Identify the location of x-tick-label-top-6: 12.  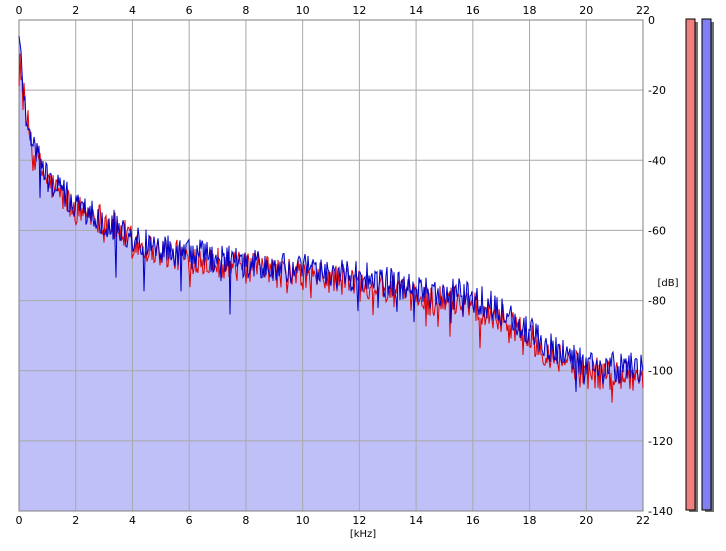
(359, 10).